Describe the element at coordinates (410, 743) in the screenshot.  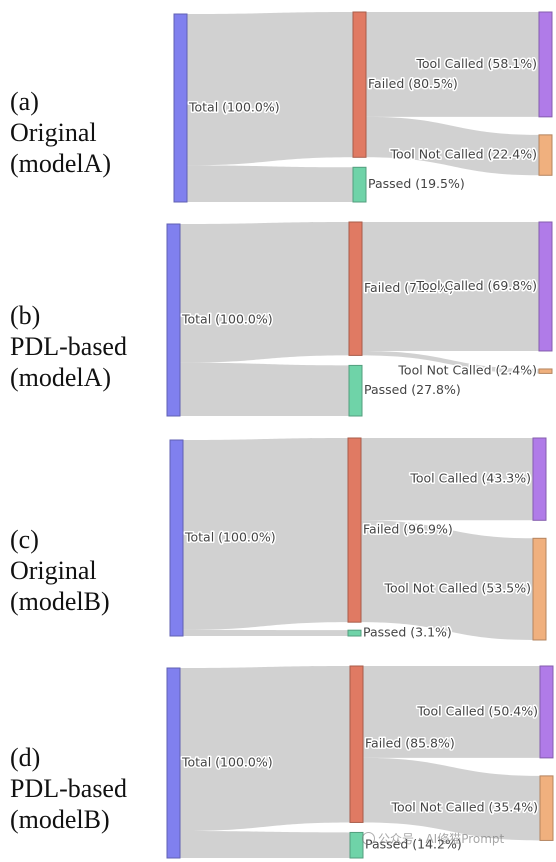
I see `label-failed: Failed (85.8%)` at that location.